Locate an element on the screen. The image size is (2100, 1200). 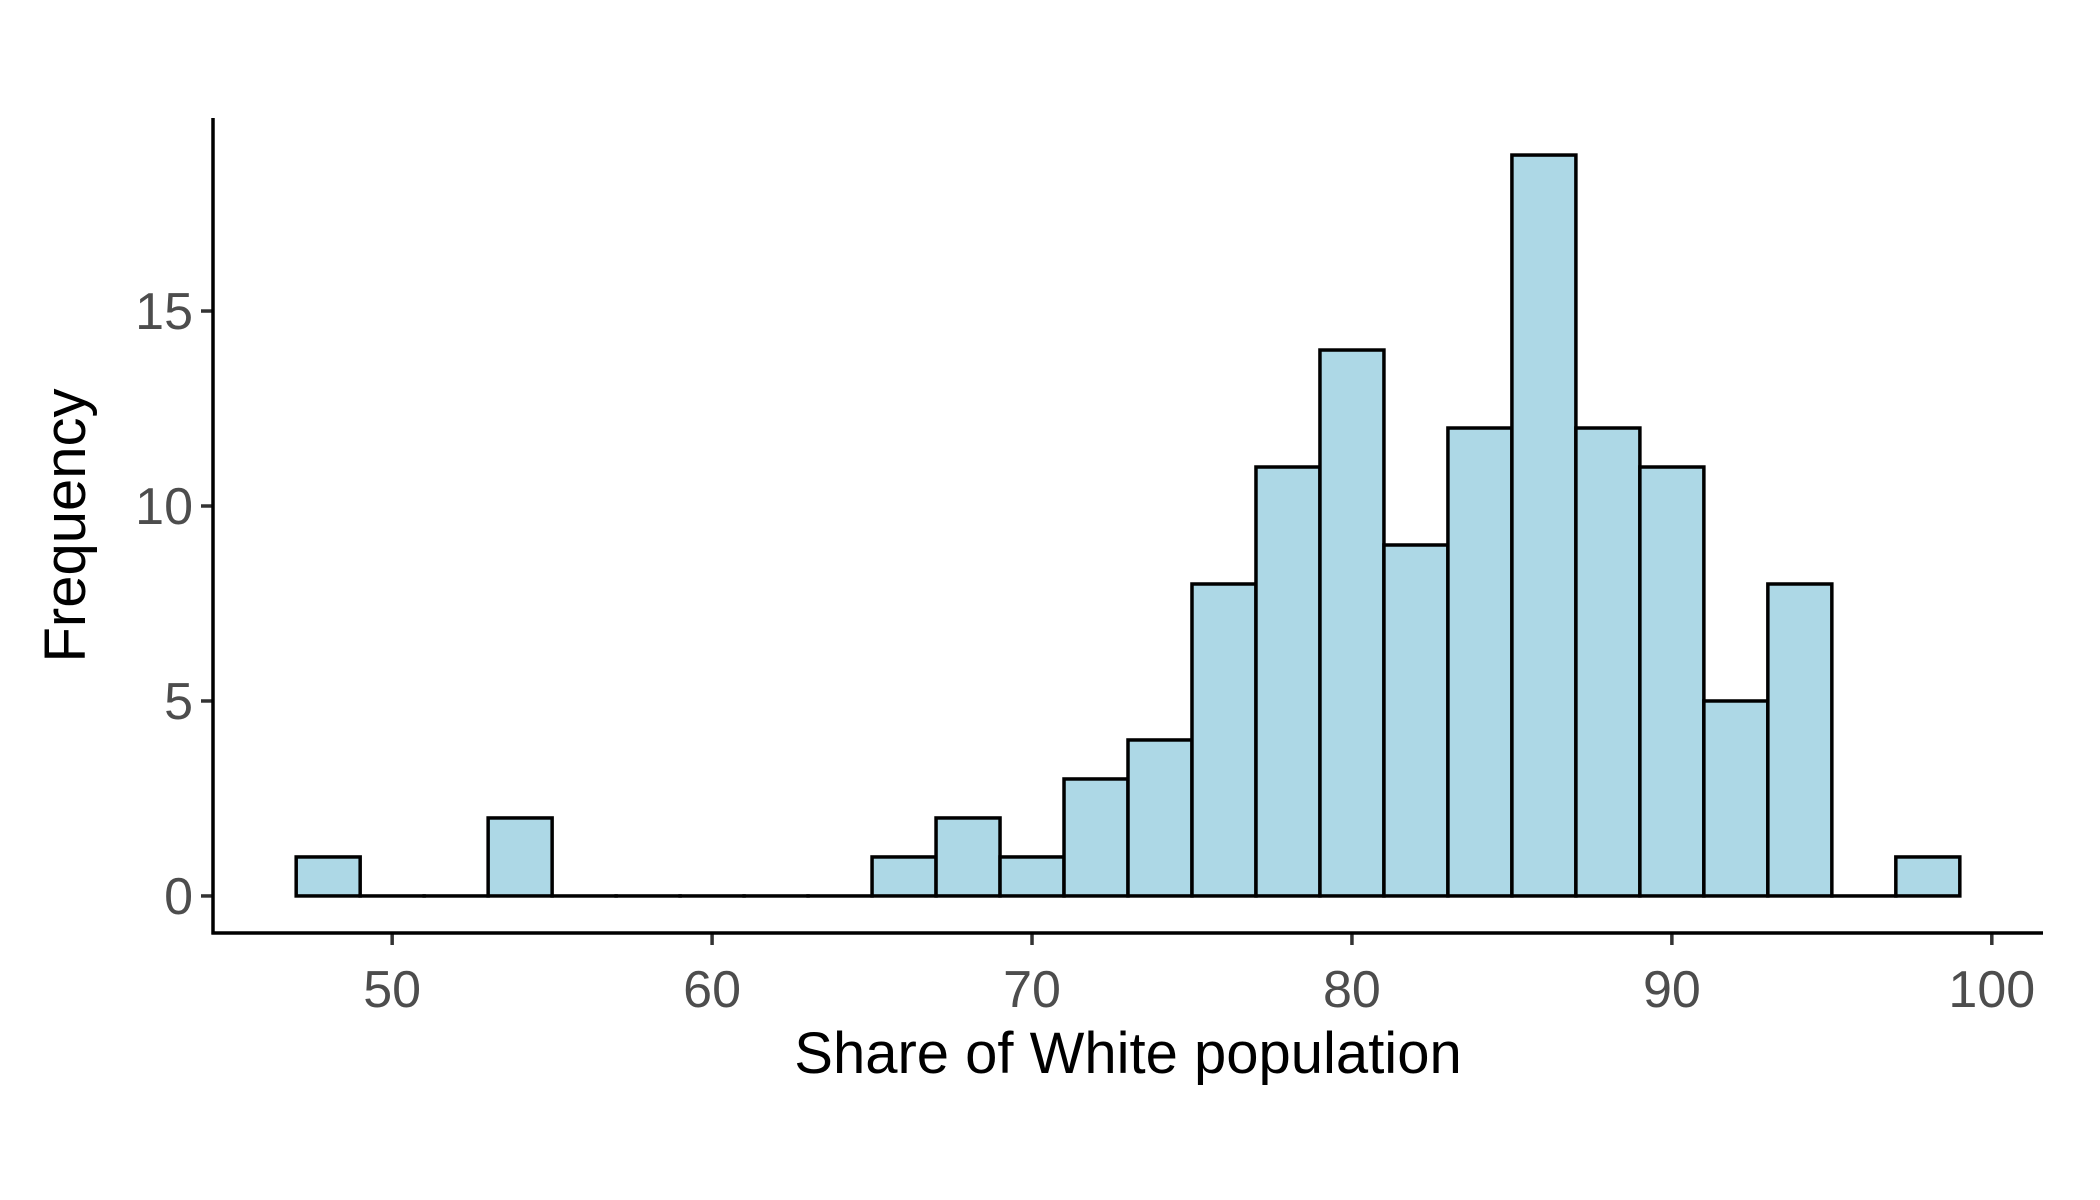
x-tick-label-60: 60 is located at coordinates (712, 990).